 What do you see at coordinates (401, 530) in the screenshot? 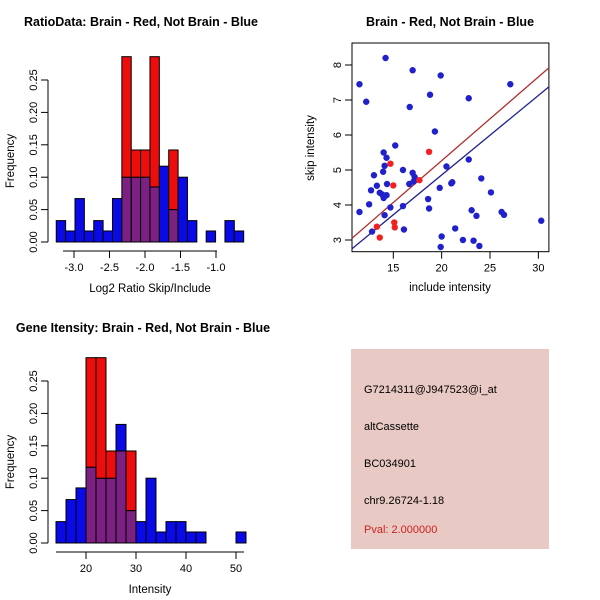
I see `pval-text: Pval: 2.000000` at bounding box center [401, 530].